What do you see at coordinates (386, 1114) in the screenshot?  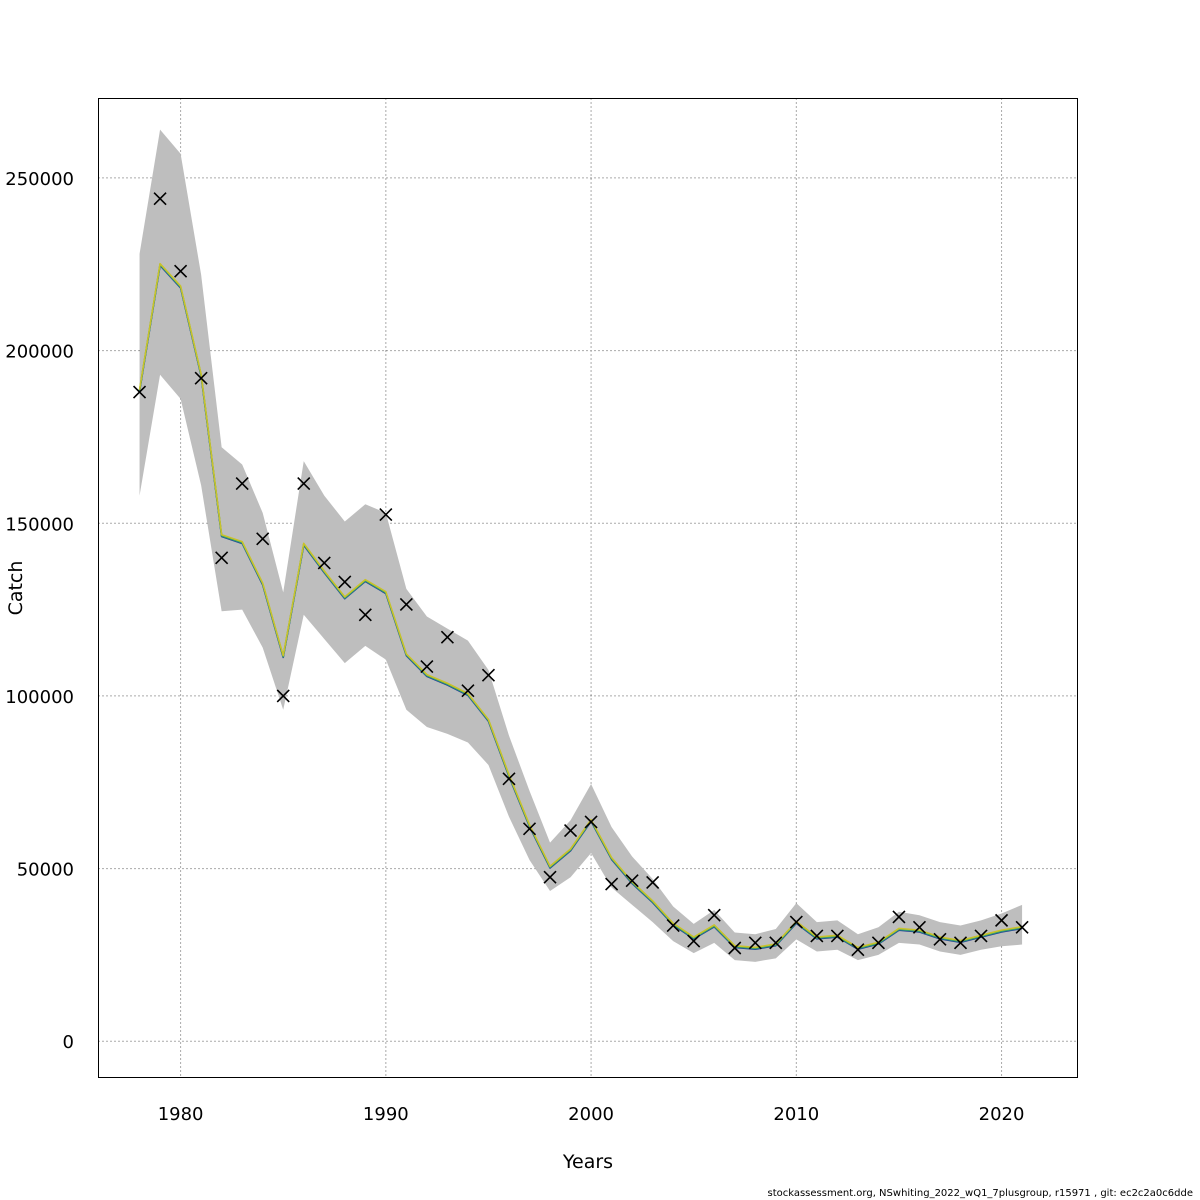 I see `x-tick-label-1990: 1990` at bounding box center [386, 1114].